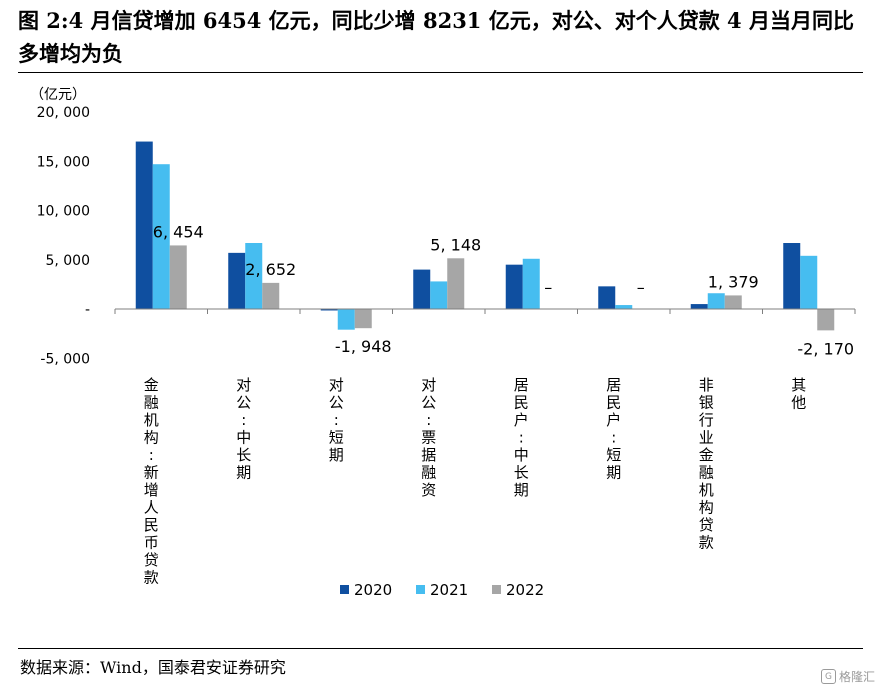  Describe the element at coordinates (641, 287) in the screenshot. I see `data-label-2022-5: –` at that location.